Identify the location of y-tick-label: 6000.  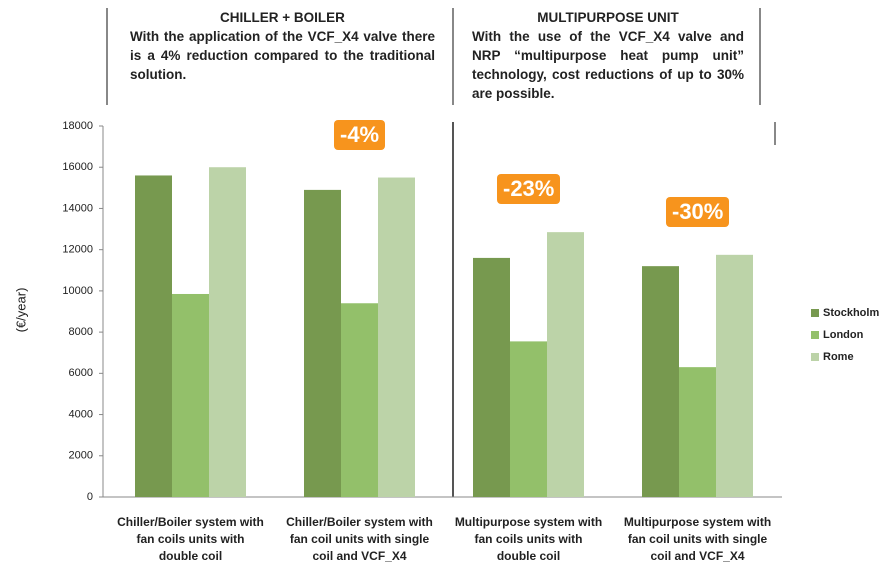
(81, 373).